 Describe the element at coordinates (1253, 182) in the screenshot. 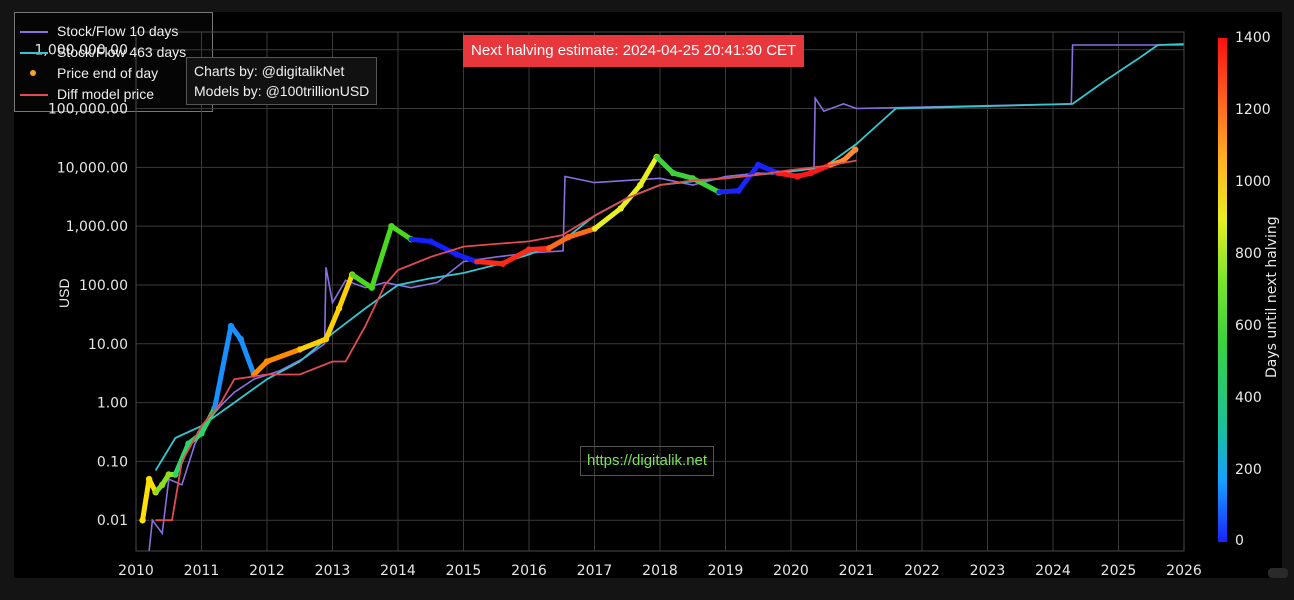

I see `colorbar-tick: 1000` at that location.